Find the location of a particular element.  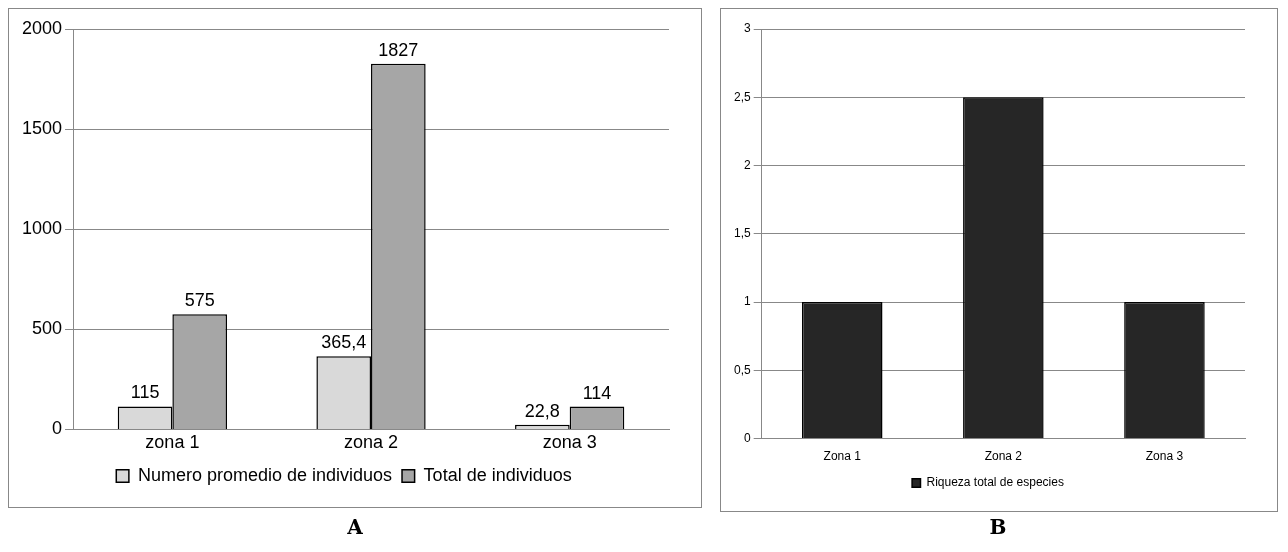

x-tick-label: Zona 1 is located at coordinates (842, 456).